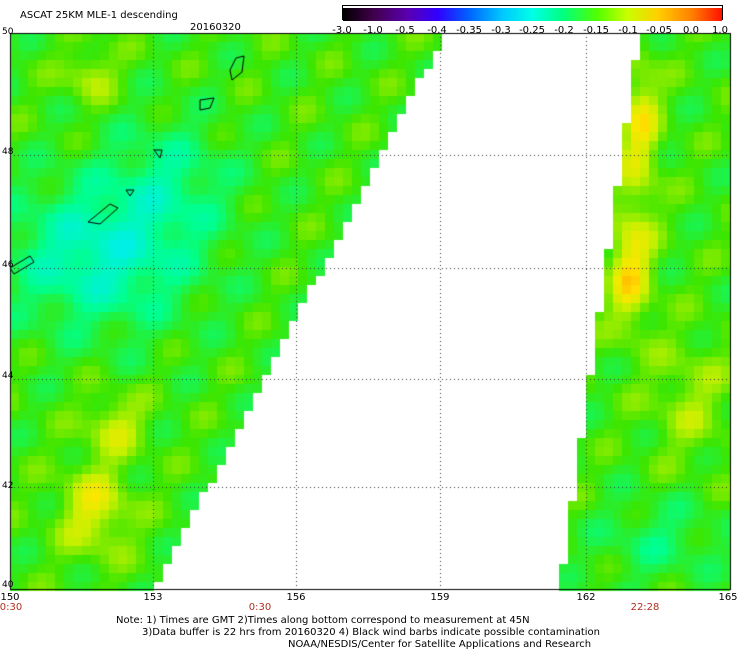  I want to click on colorbar-label: -3.0, so click(342, 30).